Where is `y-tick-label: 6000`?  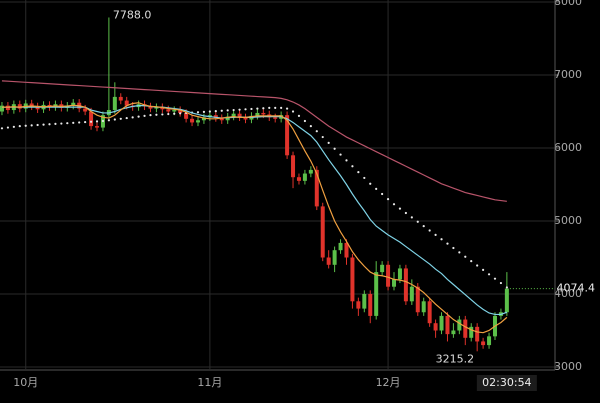
y-tick-label: 6000 is located at coordinates (568, 147).